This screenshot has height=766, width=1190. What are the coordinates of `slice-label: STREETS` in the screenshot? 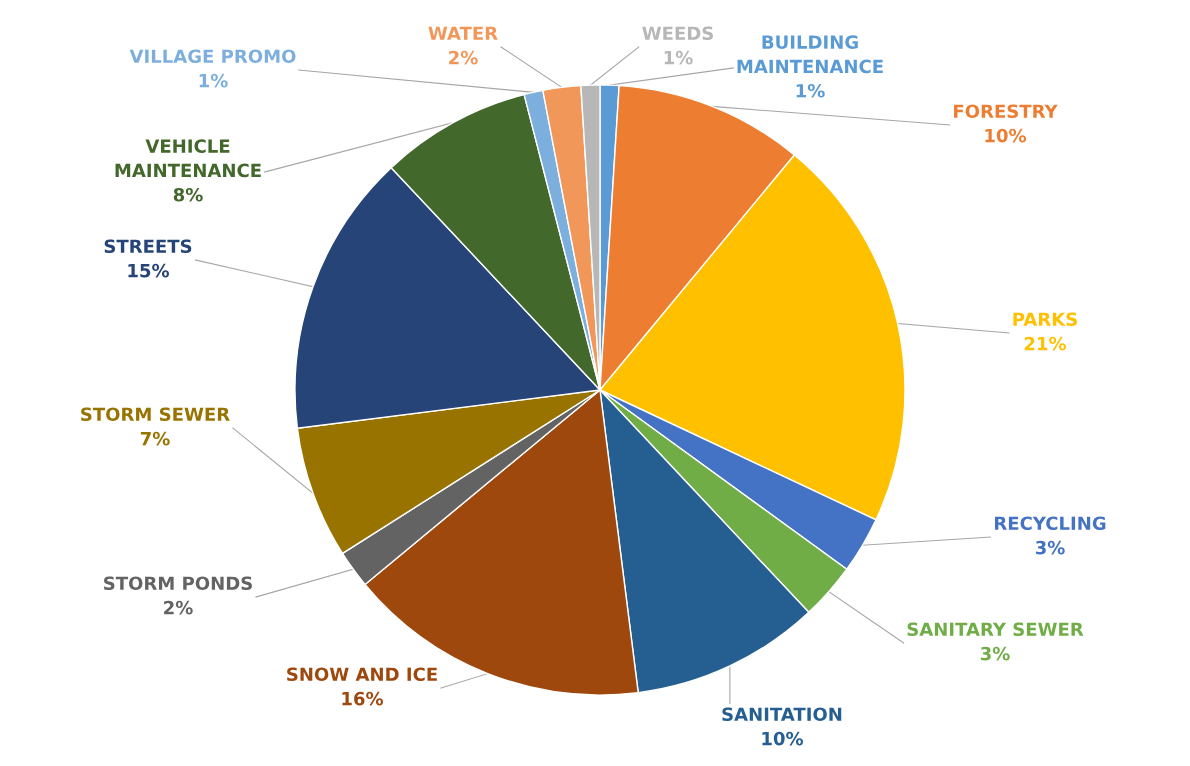 It's located at (148, 246).